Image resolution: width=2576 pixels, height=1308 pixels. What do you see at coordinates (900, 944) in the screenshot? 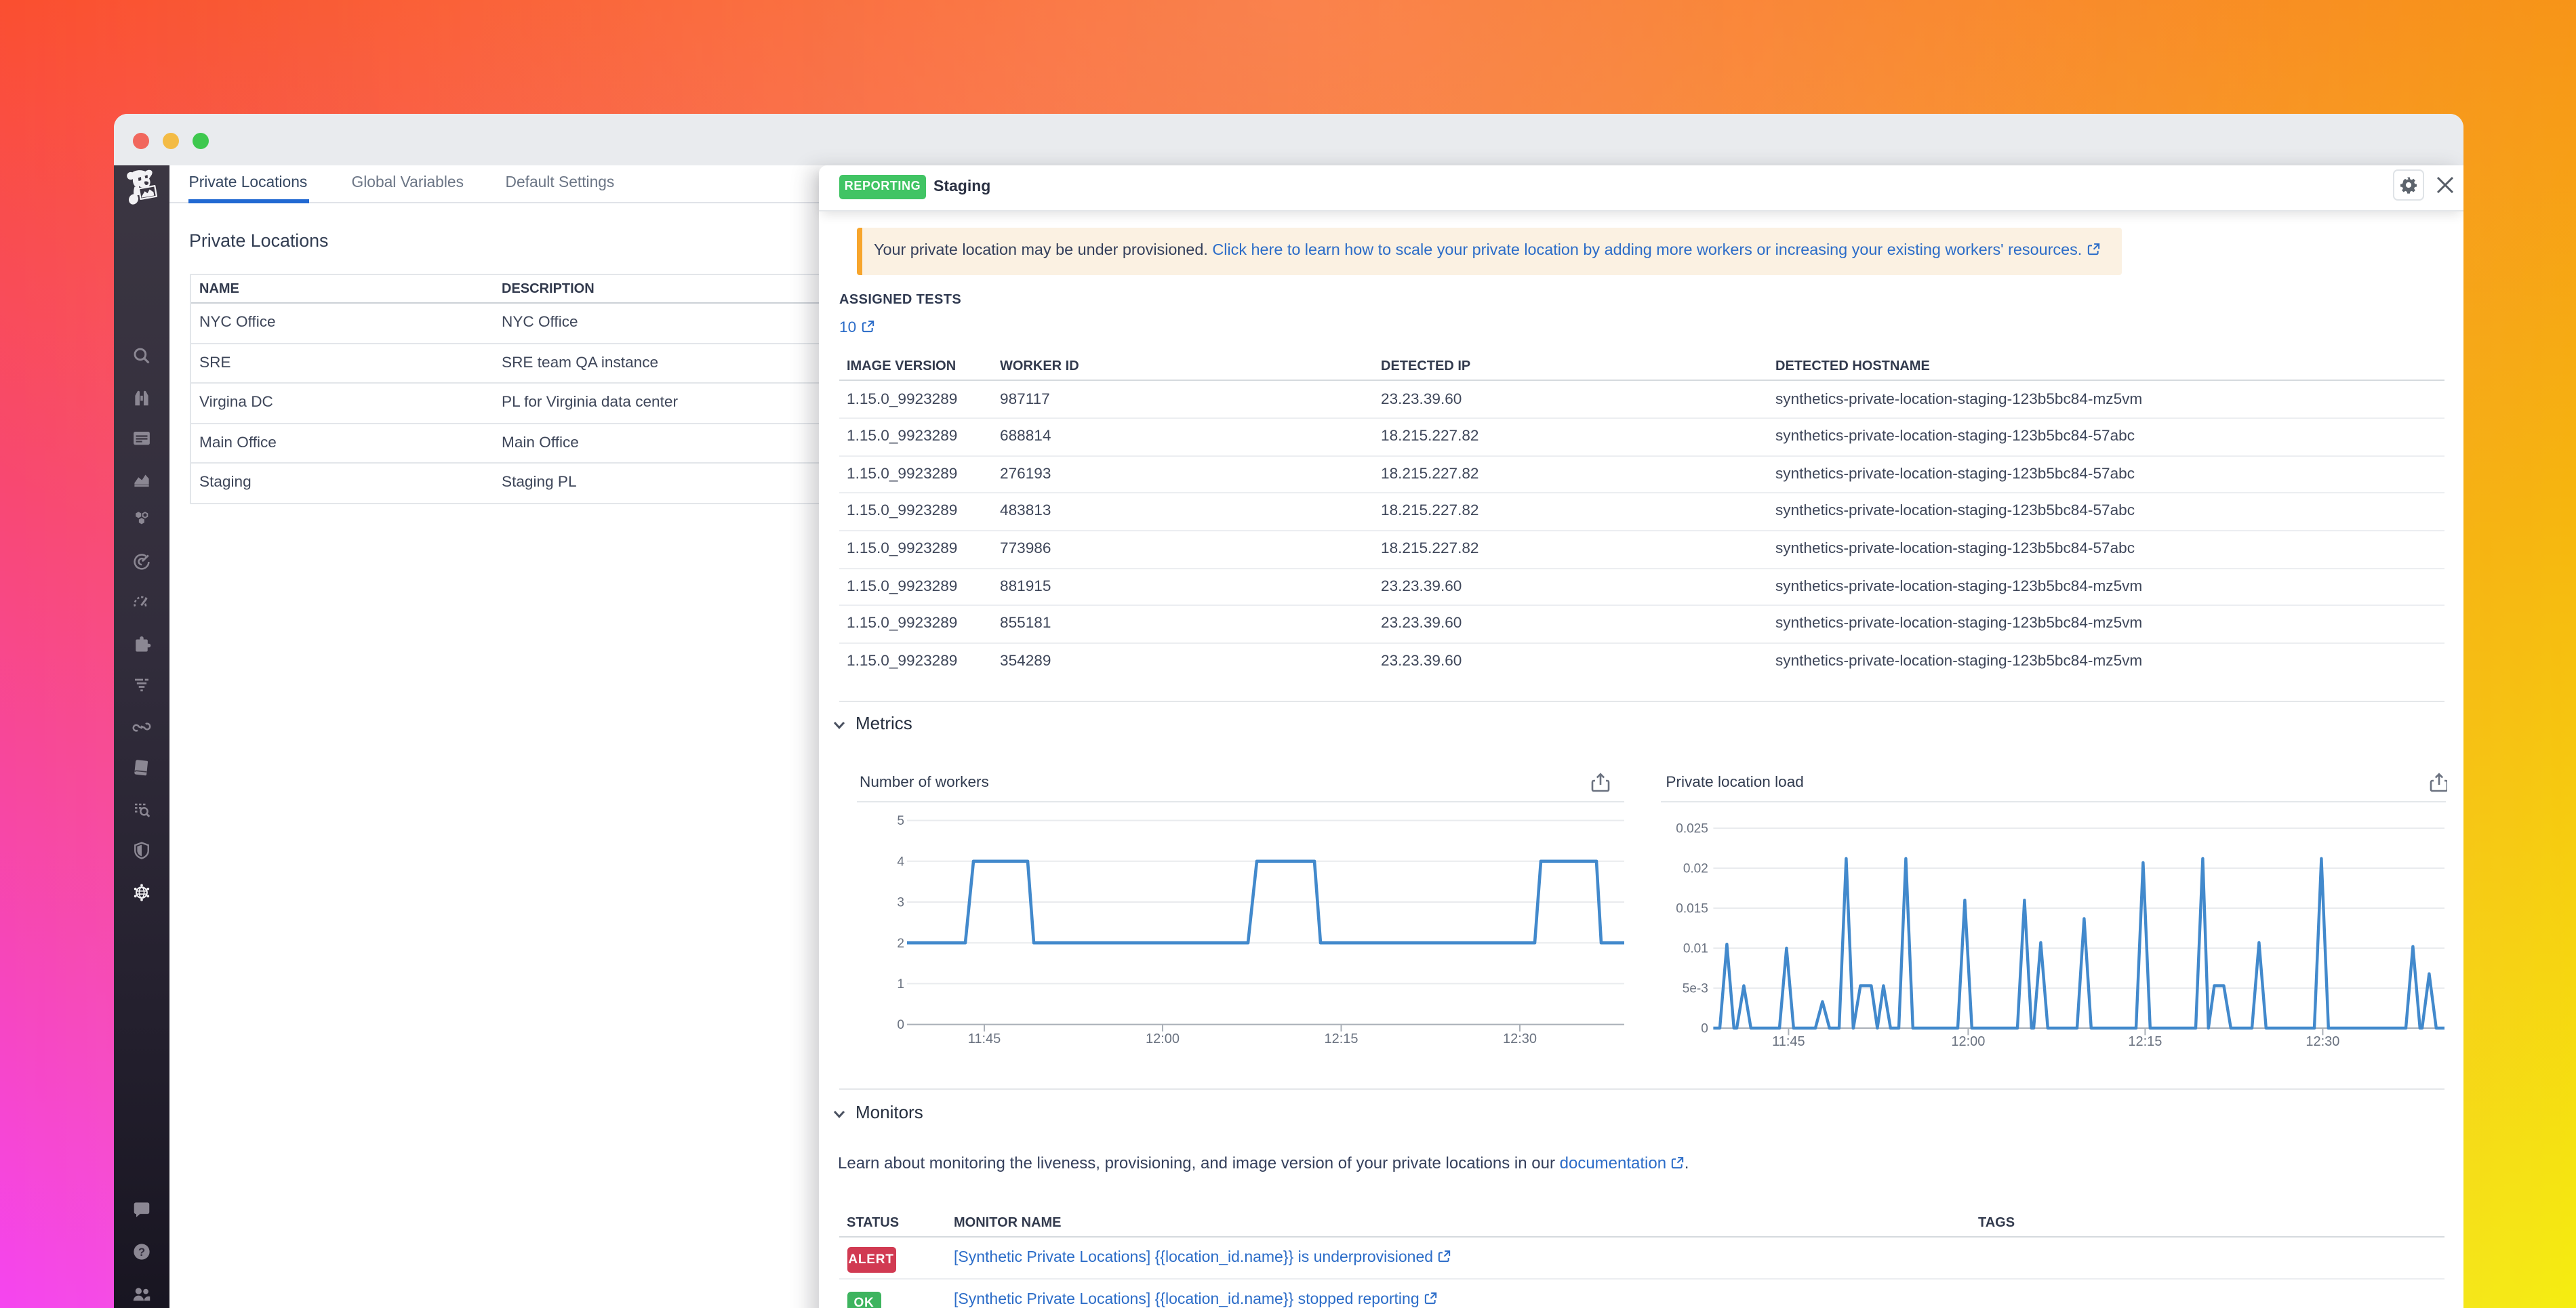
I see `svg-text: 2` at bounding box center [900, 944].